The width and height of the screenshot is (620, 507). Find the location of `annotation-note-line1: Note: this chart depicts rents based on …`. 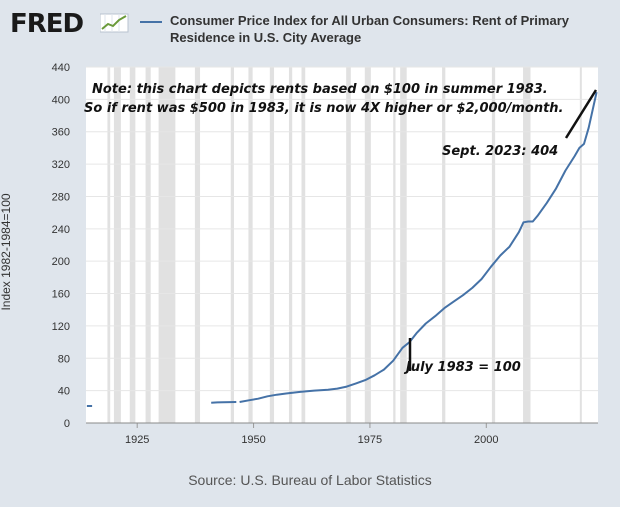

annotation-note-line1: Note: this chart depicts rents based on … is located at coordinates (320, 89).